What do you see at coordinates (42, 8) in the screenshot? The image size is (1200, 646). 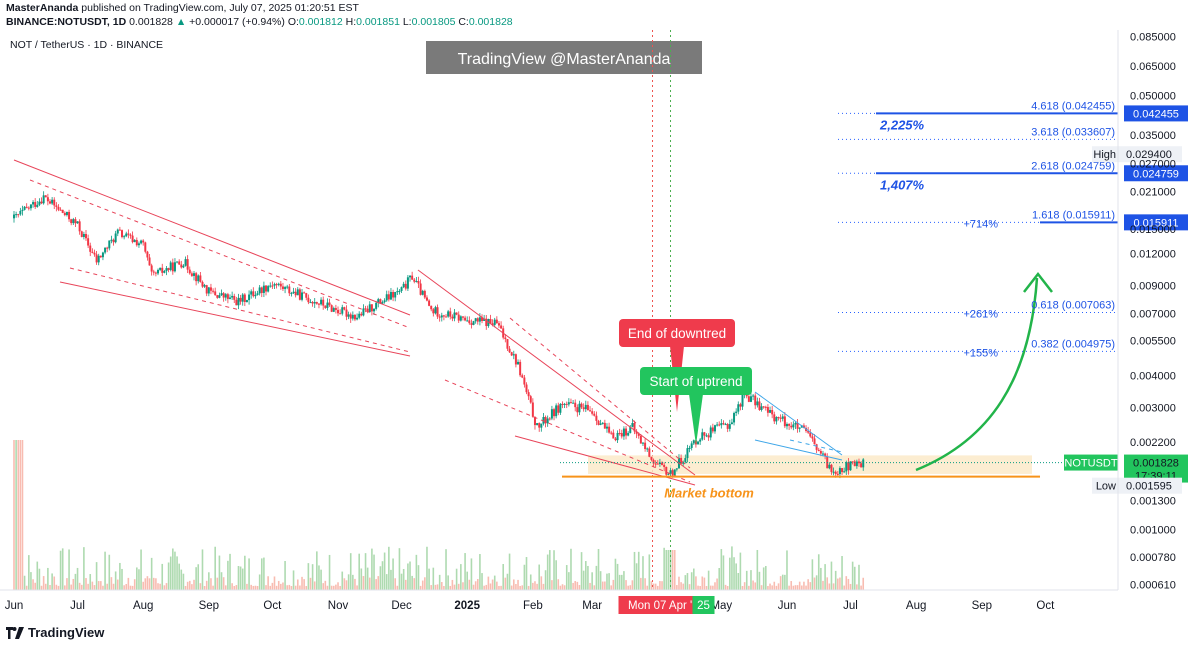 I see `author: MasterAnanda` at bounding box center [42, 8].